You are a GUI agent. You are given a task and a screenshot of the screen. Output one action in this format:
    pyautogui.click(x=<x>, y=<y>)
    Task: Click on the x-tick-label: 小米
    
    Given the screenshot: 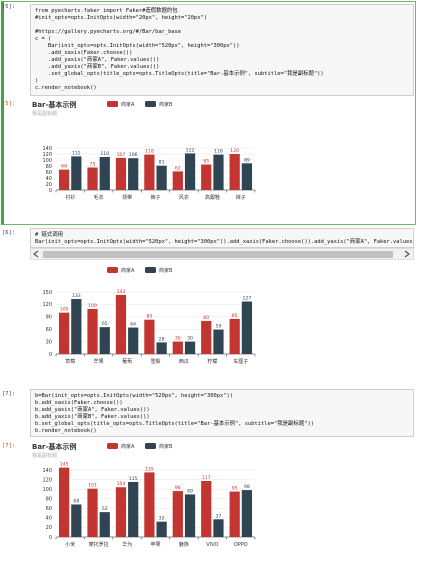 What is the action you would take?
    pyautogui.click(x=70, y=544)
    